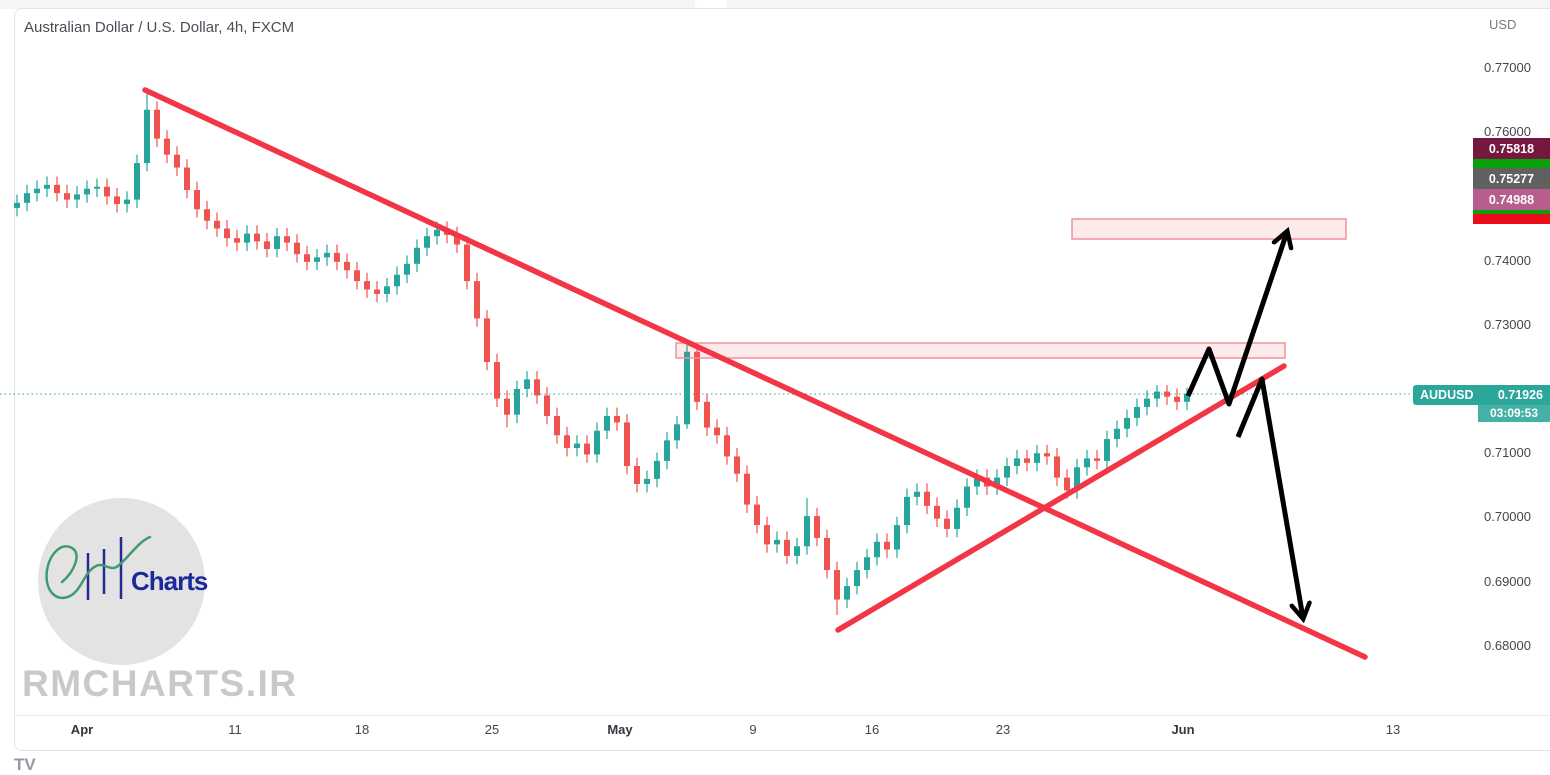  I want to click on price-axis-label: 0.77000, so click(1507, 67).